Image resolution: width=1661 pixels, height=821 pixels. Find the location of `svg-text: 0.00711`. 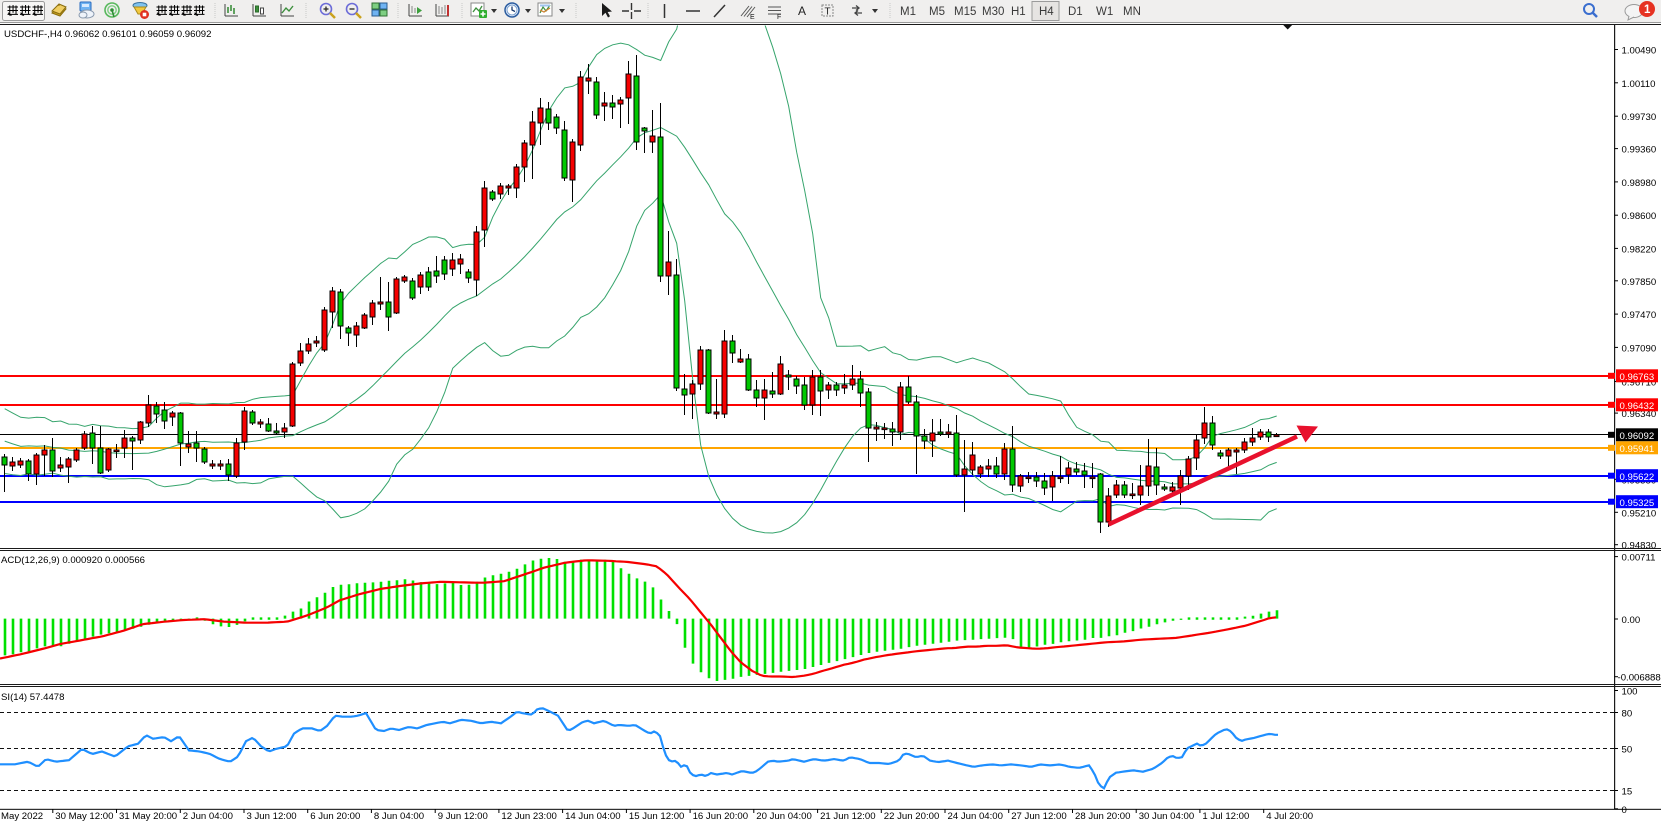

svg-text: 0.00711 is located at coordinates (1639, 558).